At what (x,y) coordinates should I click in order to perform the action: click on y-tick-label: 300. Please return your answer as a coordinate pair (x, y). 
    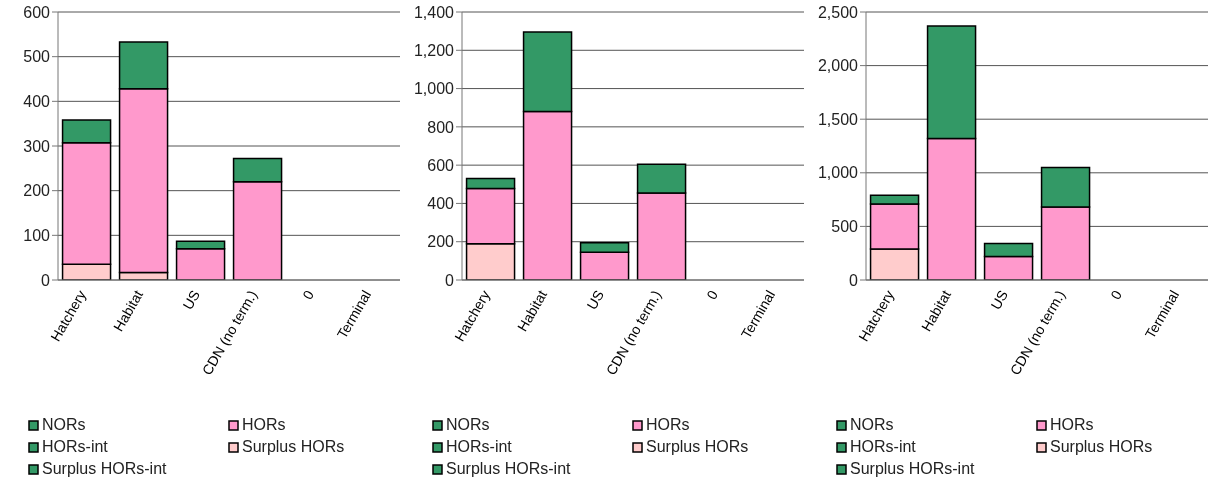
    Looking at the image, I should click on (37, 146).